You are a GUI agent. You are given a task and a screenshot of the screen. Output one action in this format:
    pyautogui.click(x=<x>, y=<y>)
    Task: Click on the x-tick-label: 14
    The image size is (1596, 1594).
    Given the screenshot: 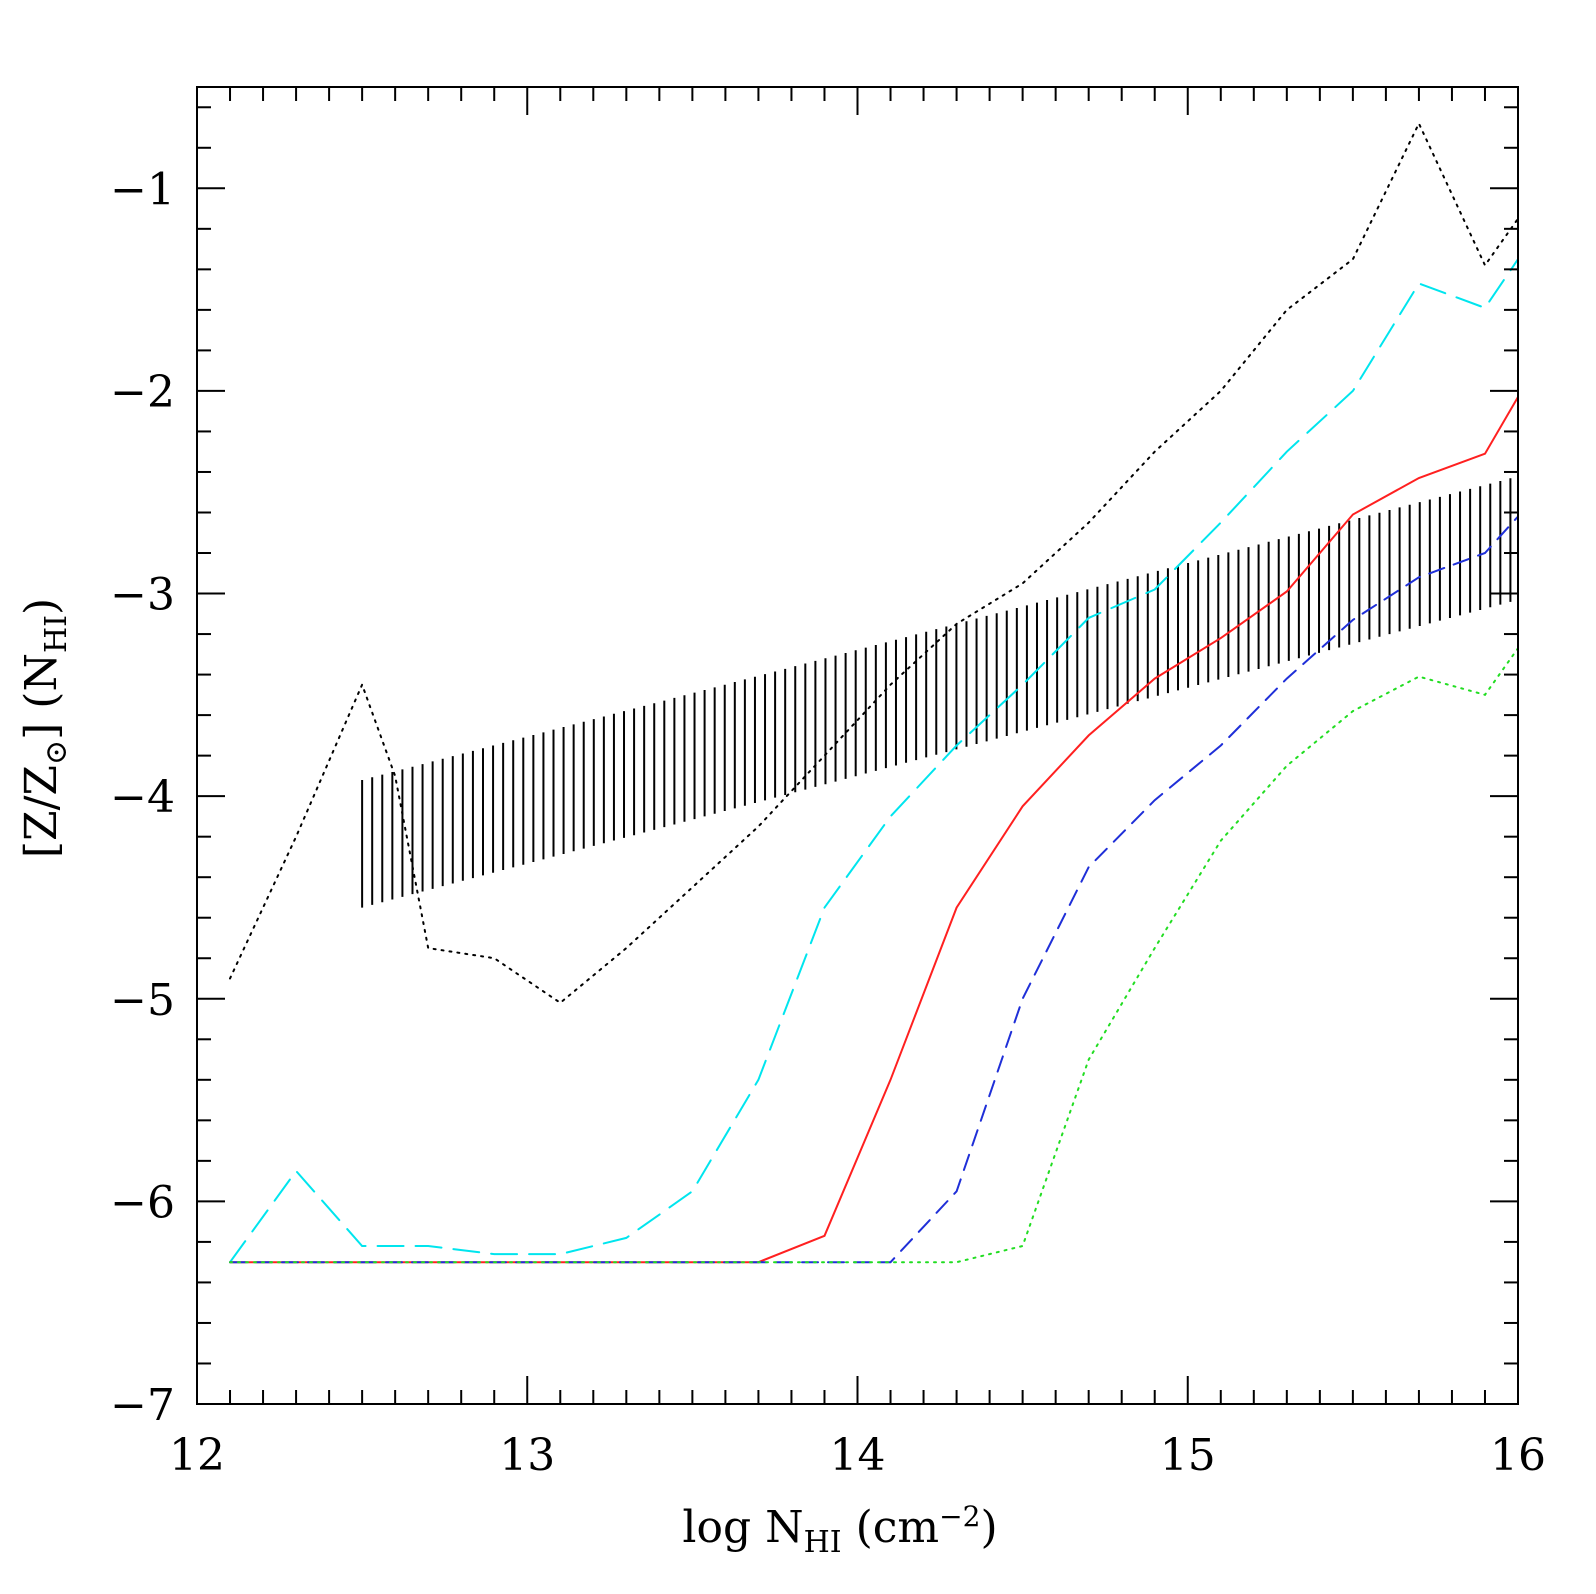 What is the action you would take?
    pyautogui.click(x=858, y=1455)
    